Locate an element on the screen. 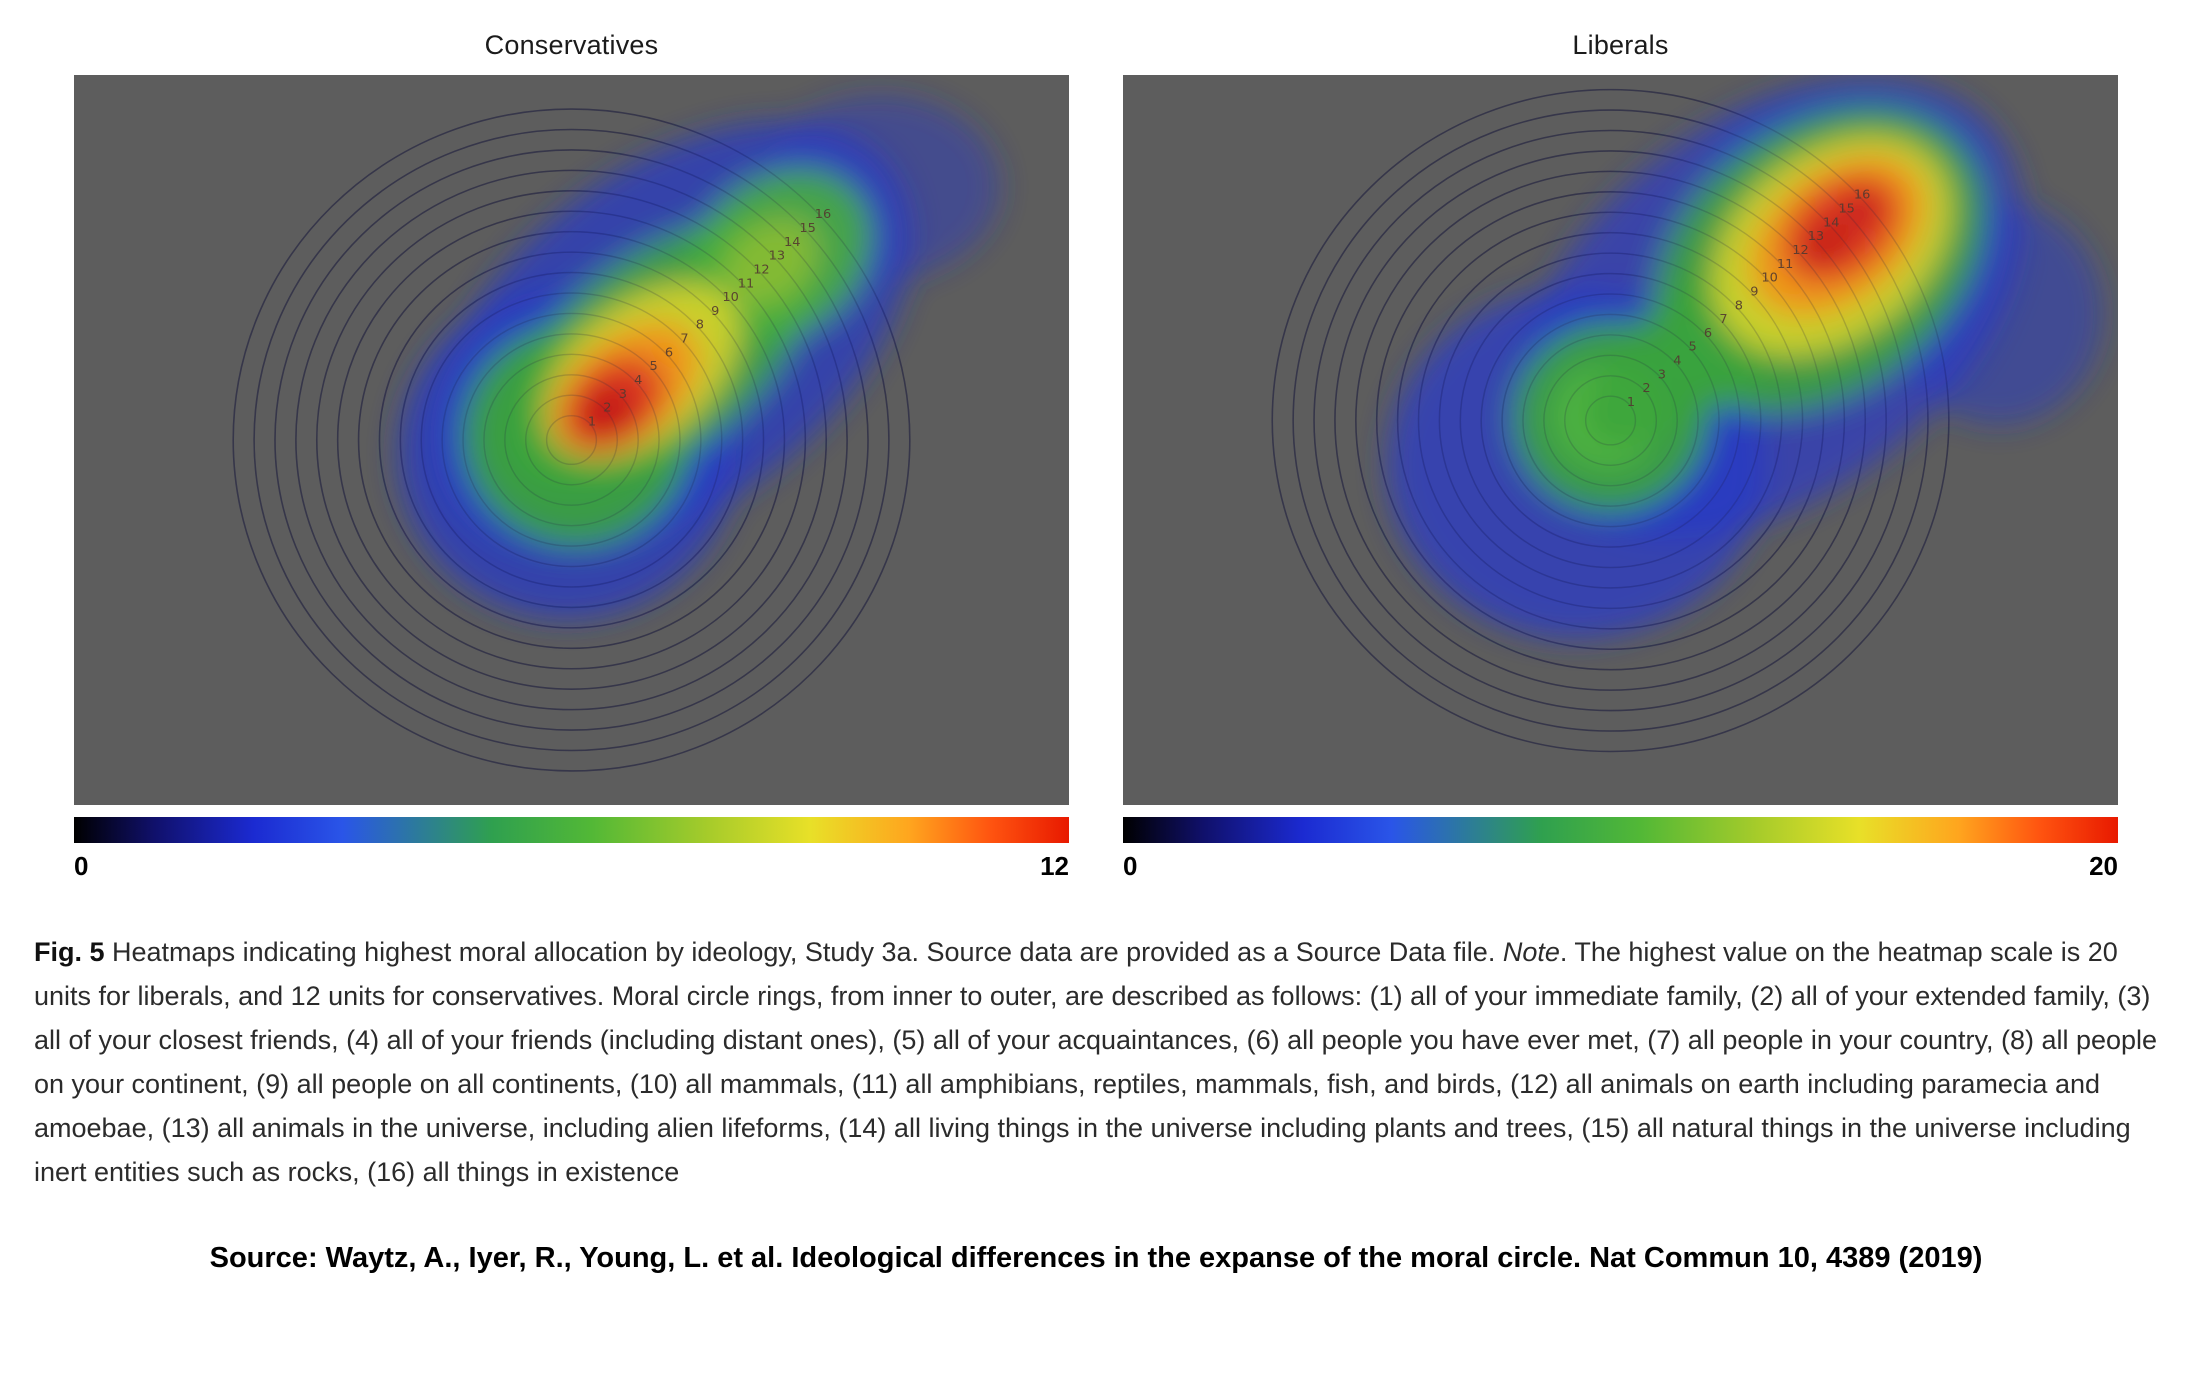 The height and width of the screenshot is (1400, 2192). panel-title-liberals: Liberals is located at coordinates (1620, 45).